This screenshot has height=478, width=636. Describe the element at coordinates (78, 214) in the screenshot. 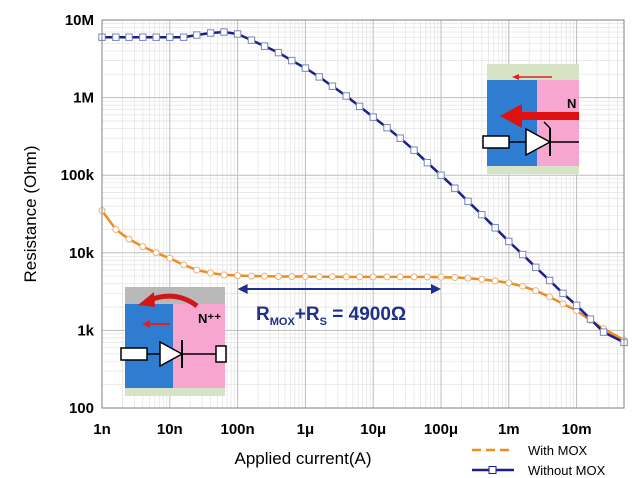

I see `y-tick-labels: 100 1k 10k 100k 1M 10M` at that location.